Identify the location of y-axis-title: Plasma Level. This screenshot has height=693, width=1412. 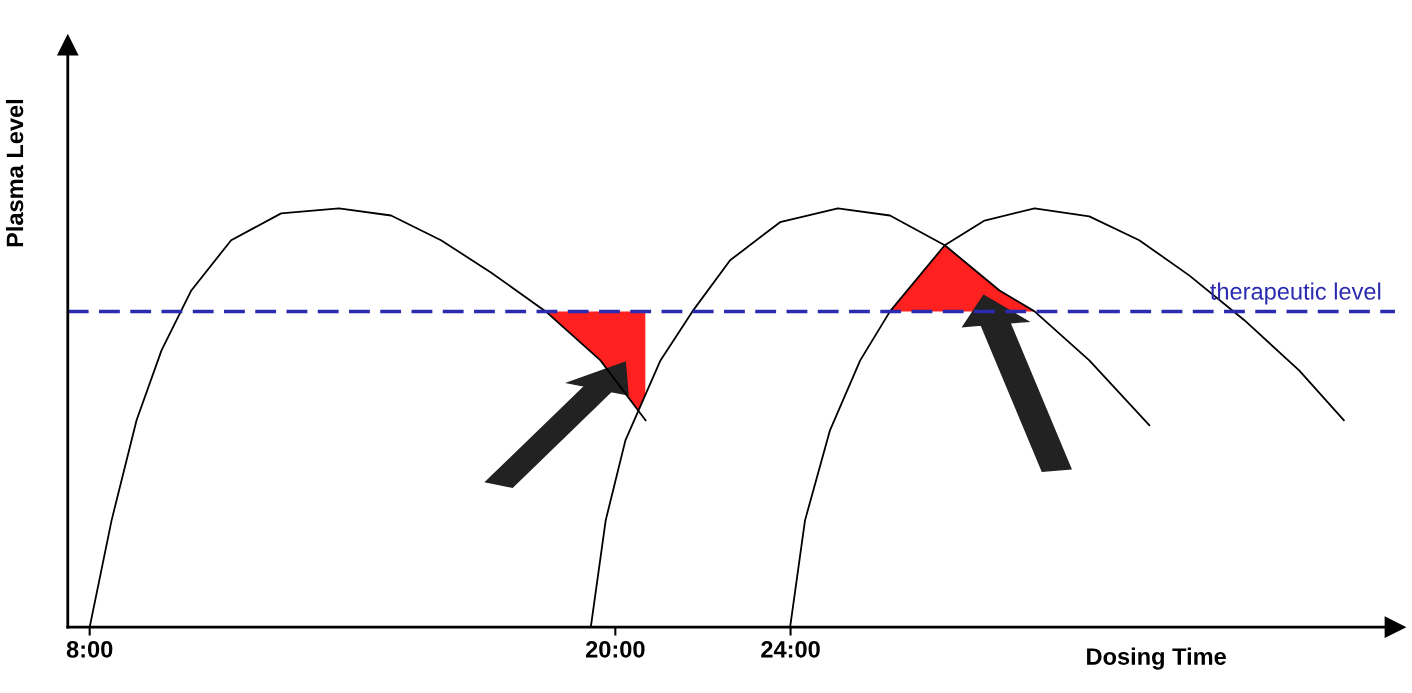
(14, 173).